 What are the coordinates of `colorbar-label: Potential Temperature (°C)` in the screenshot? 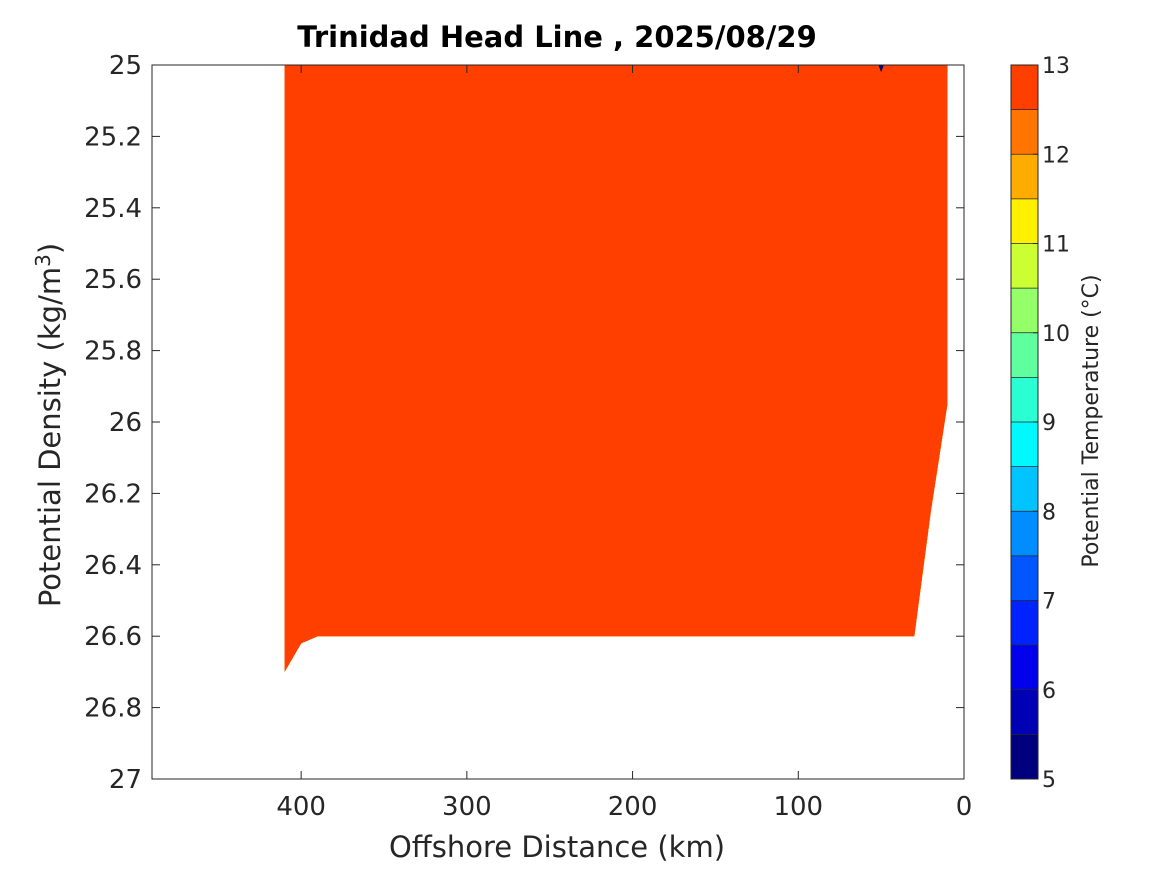 It's located at (1091, 420).